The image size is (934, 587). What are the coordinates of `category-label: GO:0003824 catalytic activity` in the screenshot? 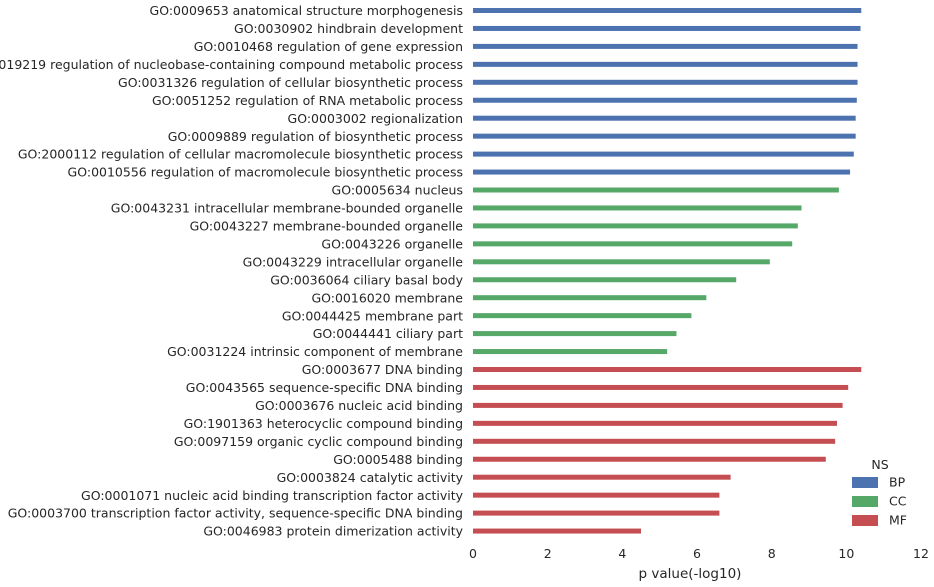 It's located at (370, 477).